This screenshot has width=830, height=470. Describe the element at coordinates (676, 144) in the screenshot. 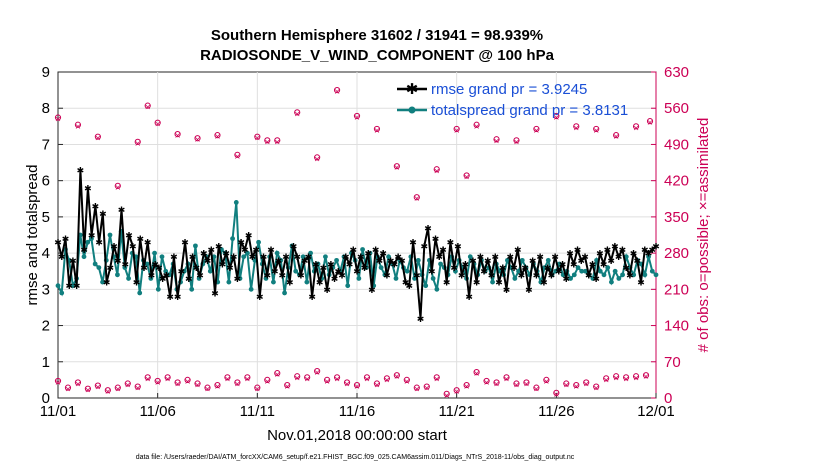

I see `y2-tick-label: 490` at that location.